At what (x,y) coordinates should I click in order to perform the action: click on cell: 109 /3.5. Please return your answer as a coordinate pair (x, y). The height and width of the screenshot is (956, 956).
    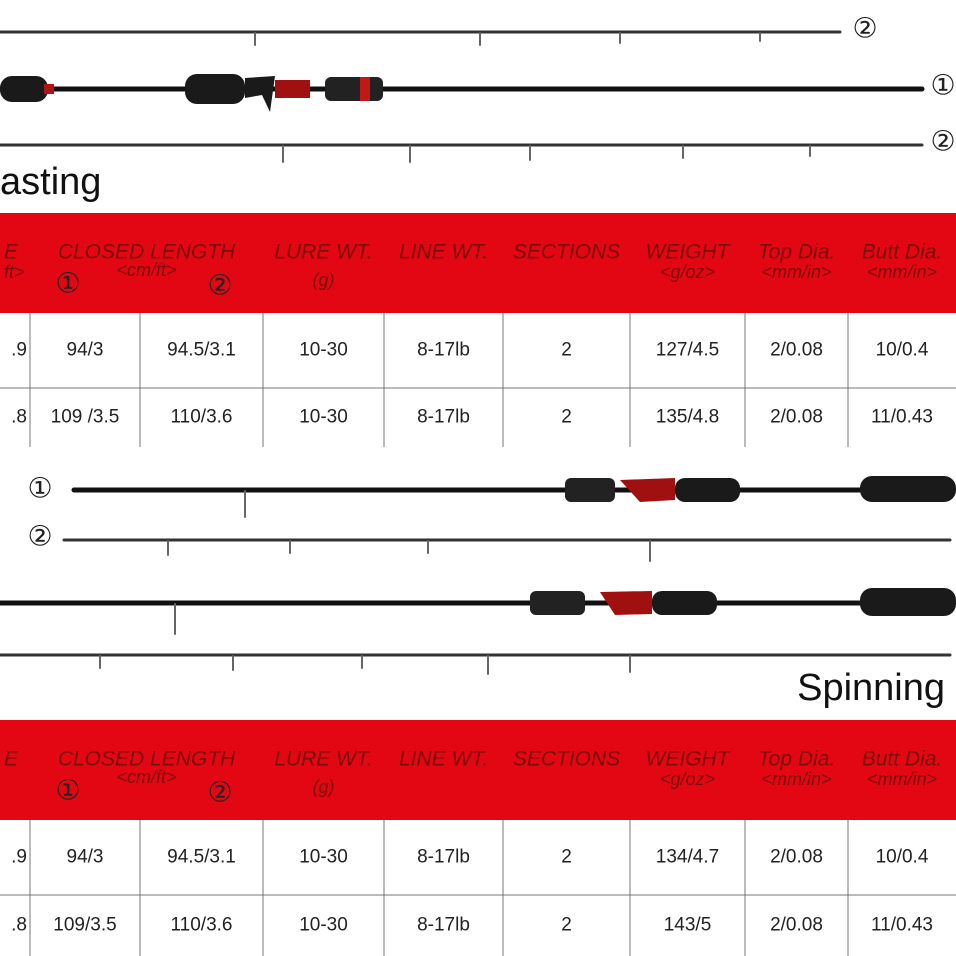
    Looking at the image, I should click on (85, 417).